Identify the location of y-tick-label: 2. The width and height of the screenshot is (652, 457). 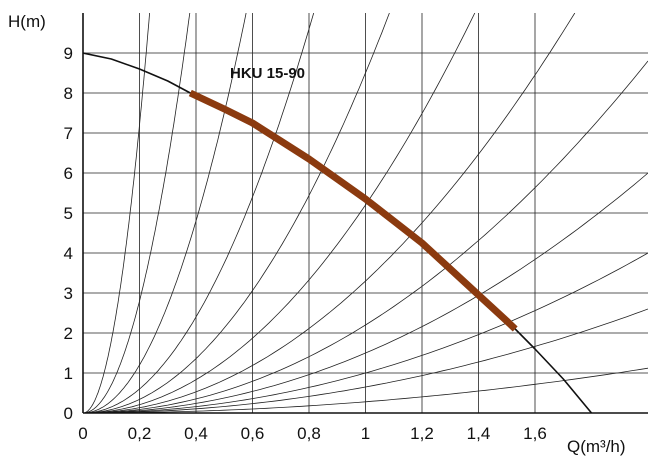
(68, 333).